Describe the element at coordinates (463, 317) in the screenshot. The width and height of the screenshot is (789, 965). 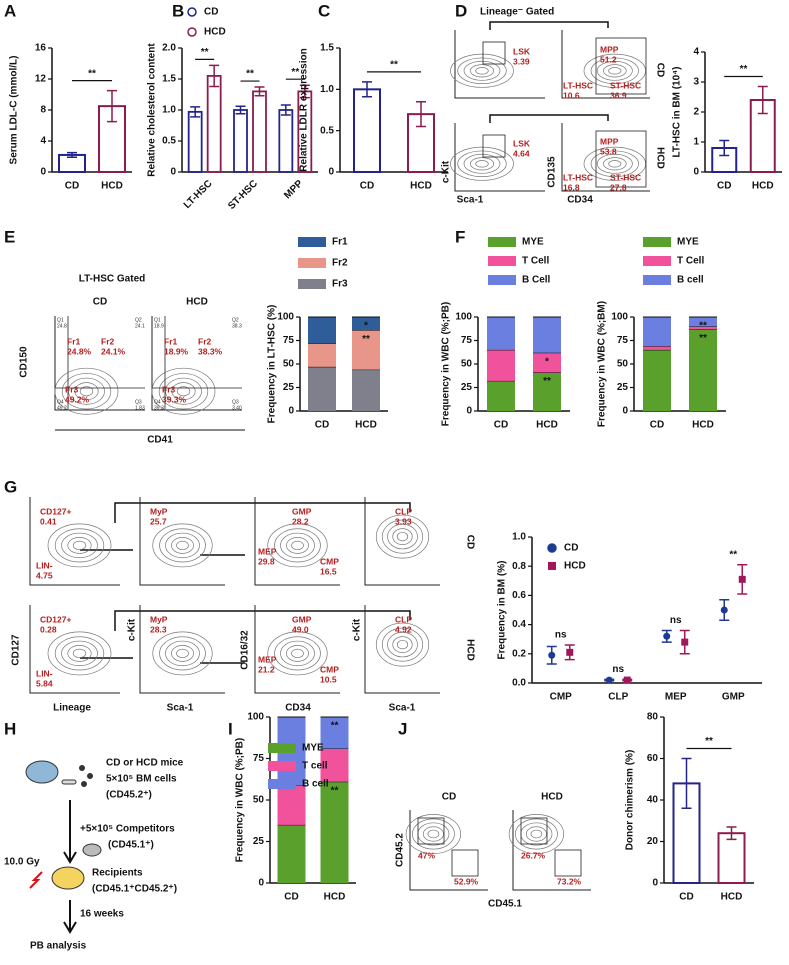
I see `y-tick-label: 100` at that location.